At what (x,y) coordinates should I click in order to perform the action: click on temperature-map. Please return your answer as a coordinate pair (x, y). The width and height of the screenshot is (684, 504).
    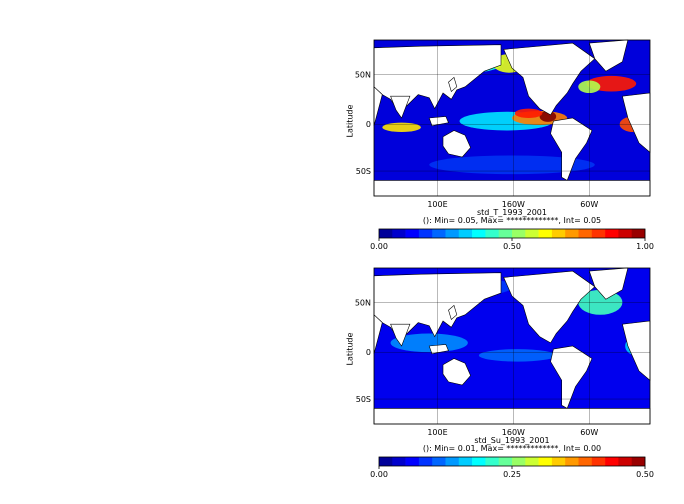
    Looking at the image, I should click on (512, 118).